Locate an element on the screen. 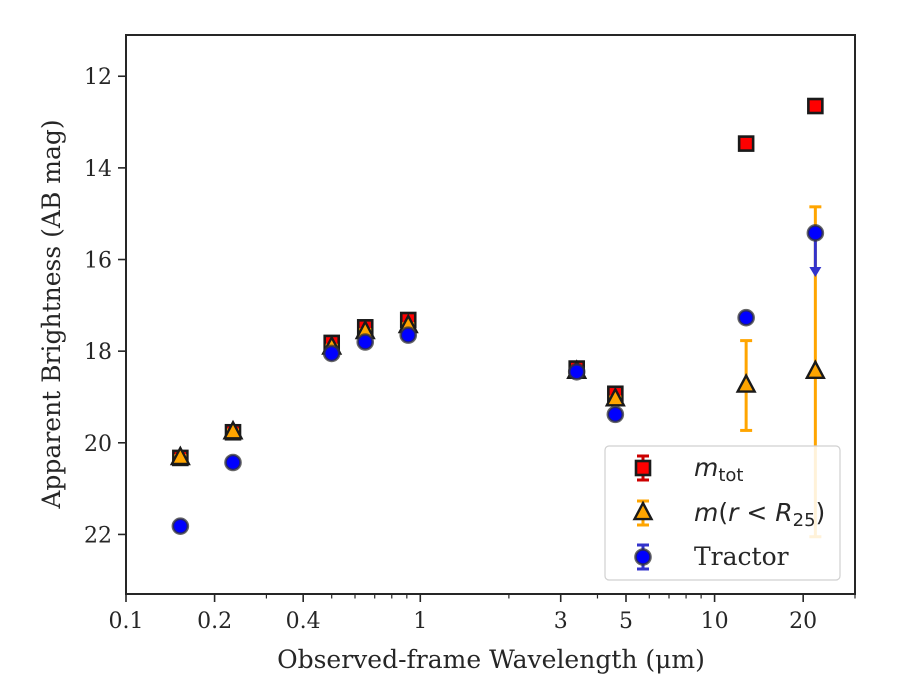  x-tick-label-4: 3 is located at coordinates (561, 621).